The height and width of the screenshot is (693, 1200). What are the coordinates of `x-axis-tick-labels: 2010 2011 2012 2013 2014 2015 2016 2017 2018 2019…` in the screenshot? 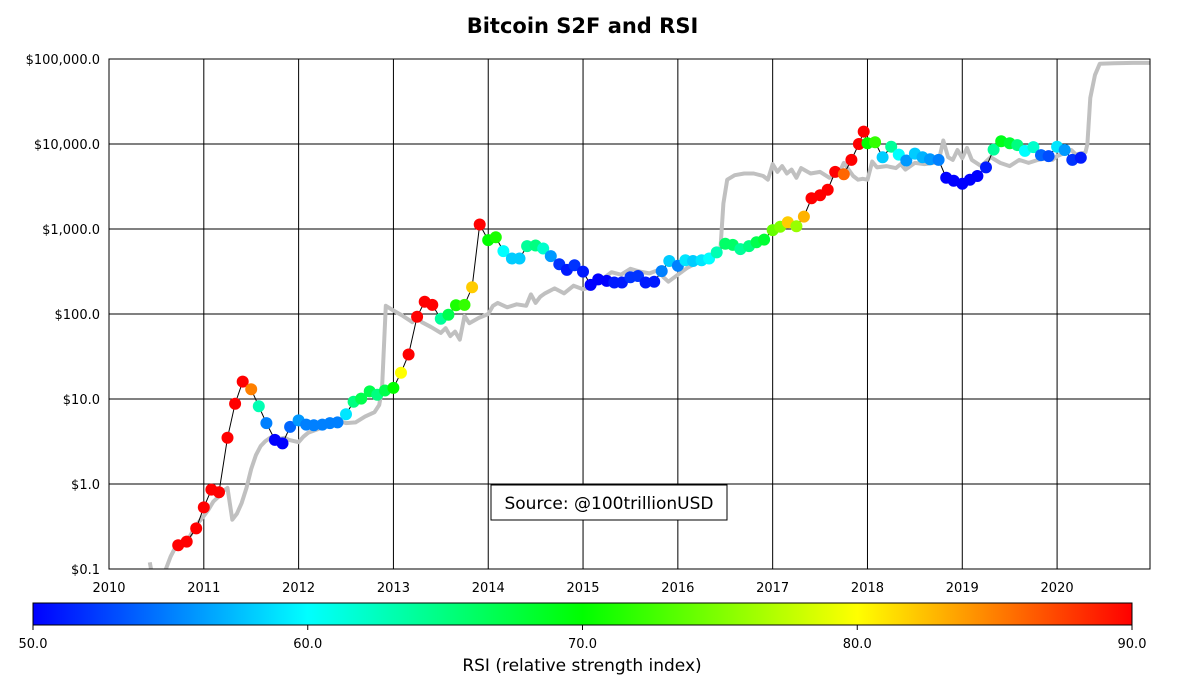 It's located at (582, 588).